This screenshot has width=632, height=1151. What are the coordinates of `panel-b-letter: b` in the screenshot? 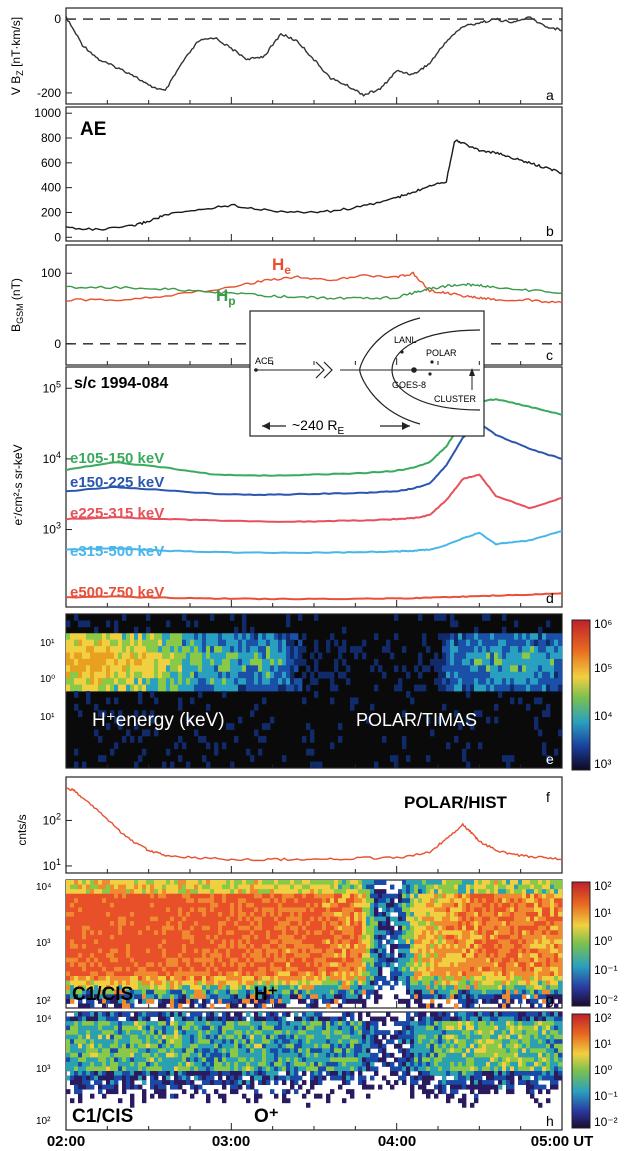 It's located at (550, 231).